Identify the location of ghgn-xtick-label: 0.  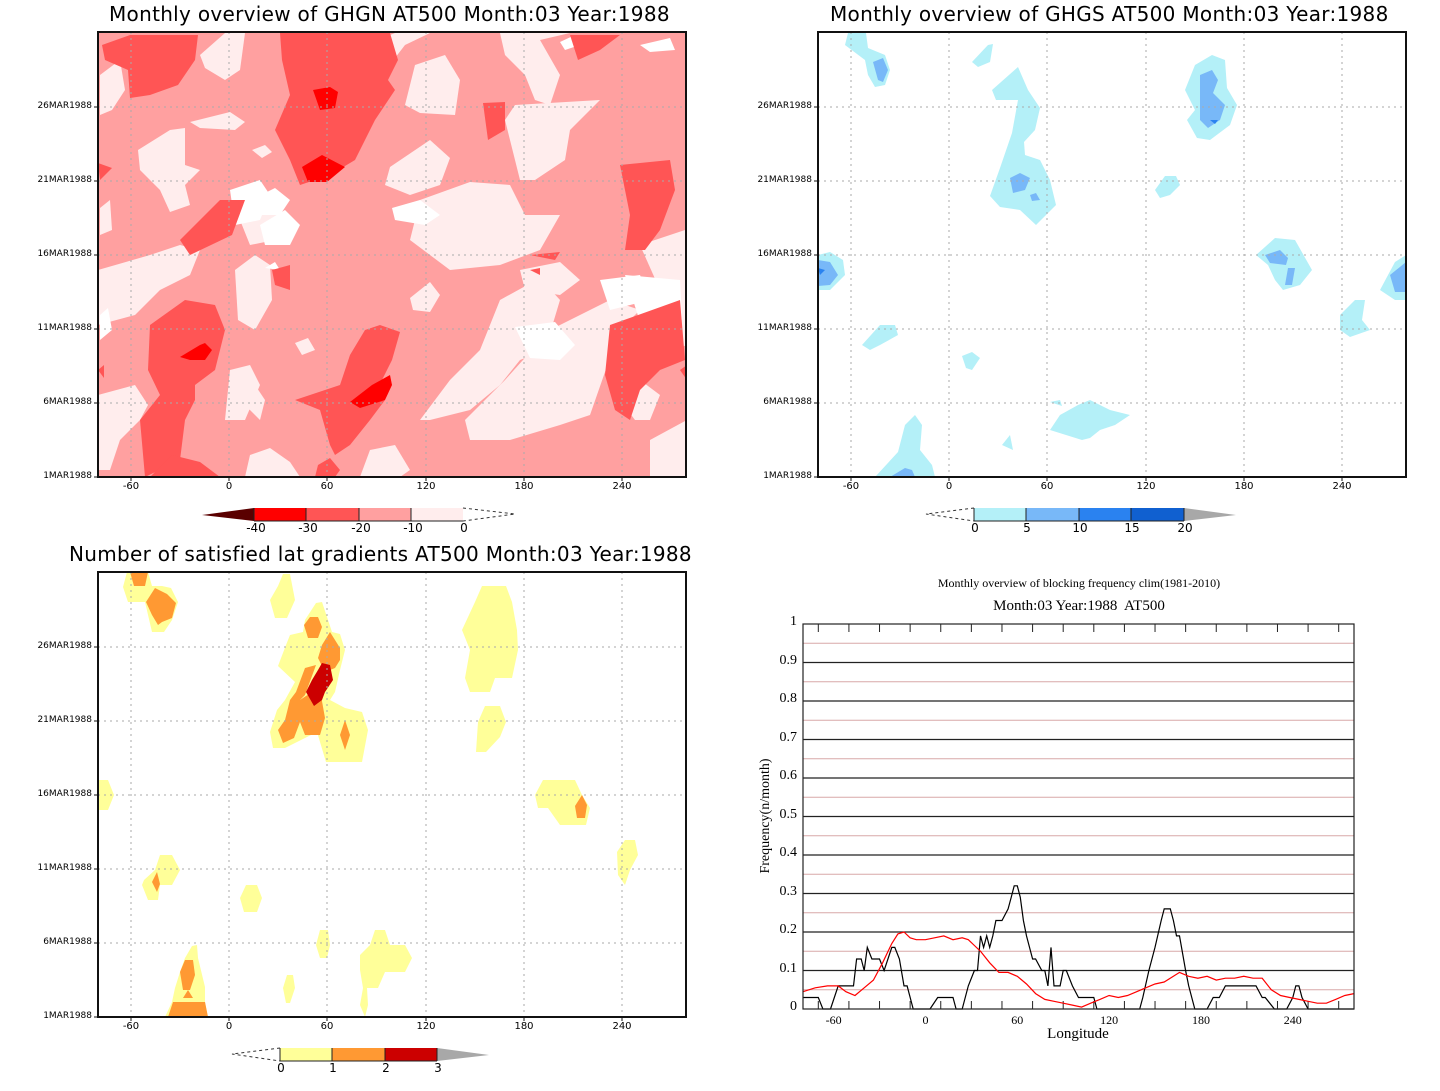
(229, 486).